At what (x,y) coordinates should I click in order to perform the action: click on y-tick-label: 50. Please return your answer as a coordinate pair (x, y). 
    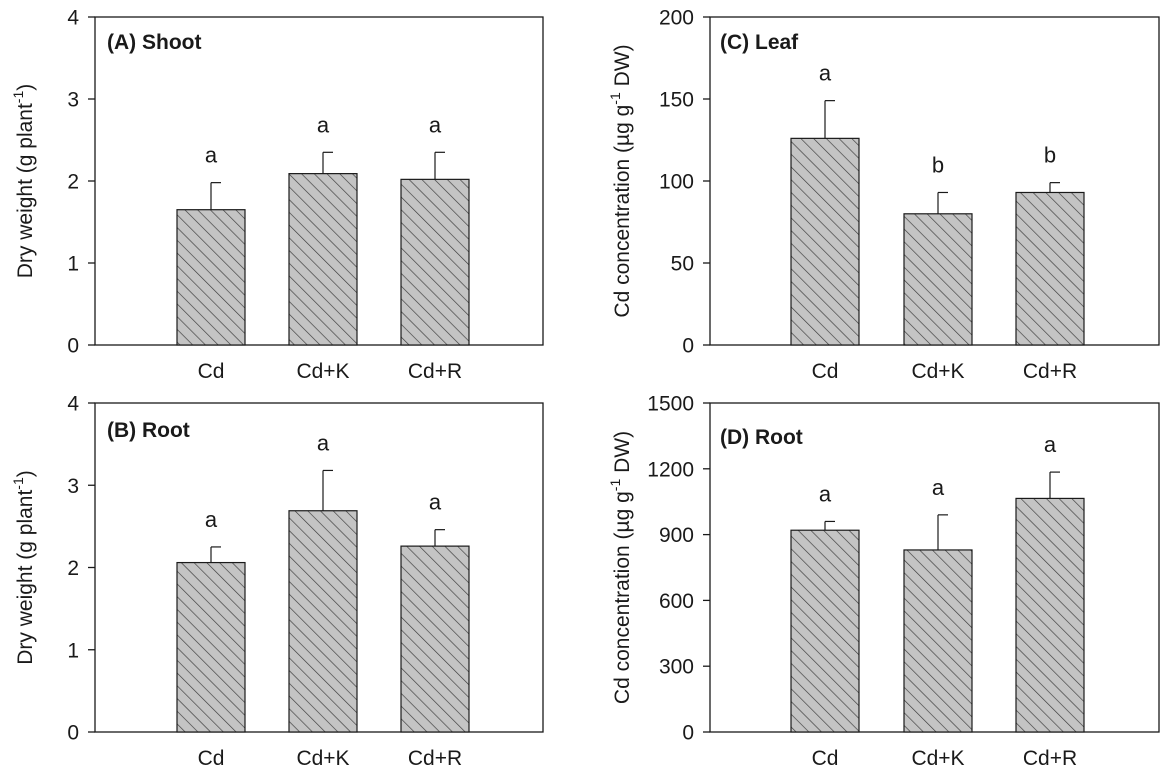
    Looking at the image, I should click on (682, 264).